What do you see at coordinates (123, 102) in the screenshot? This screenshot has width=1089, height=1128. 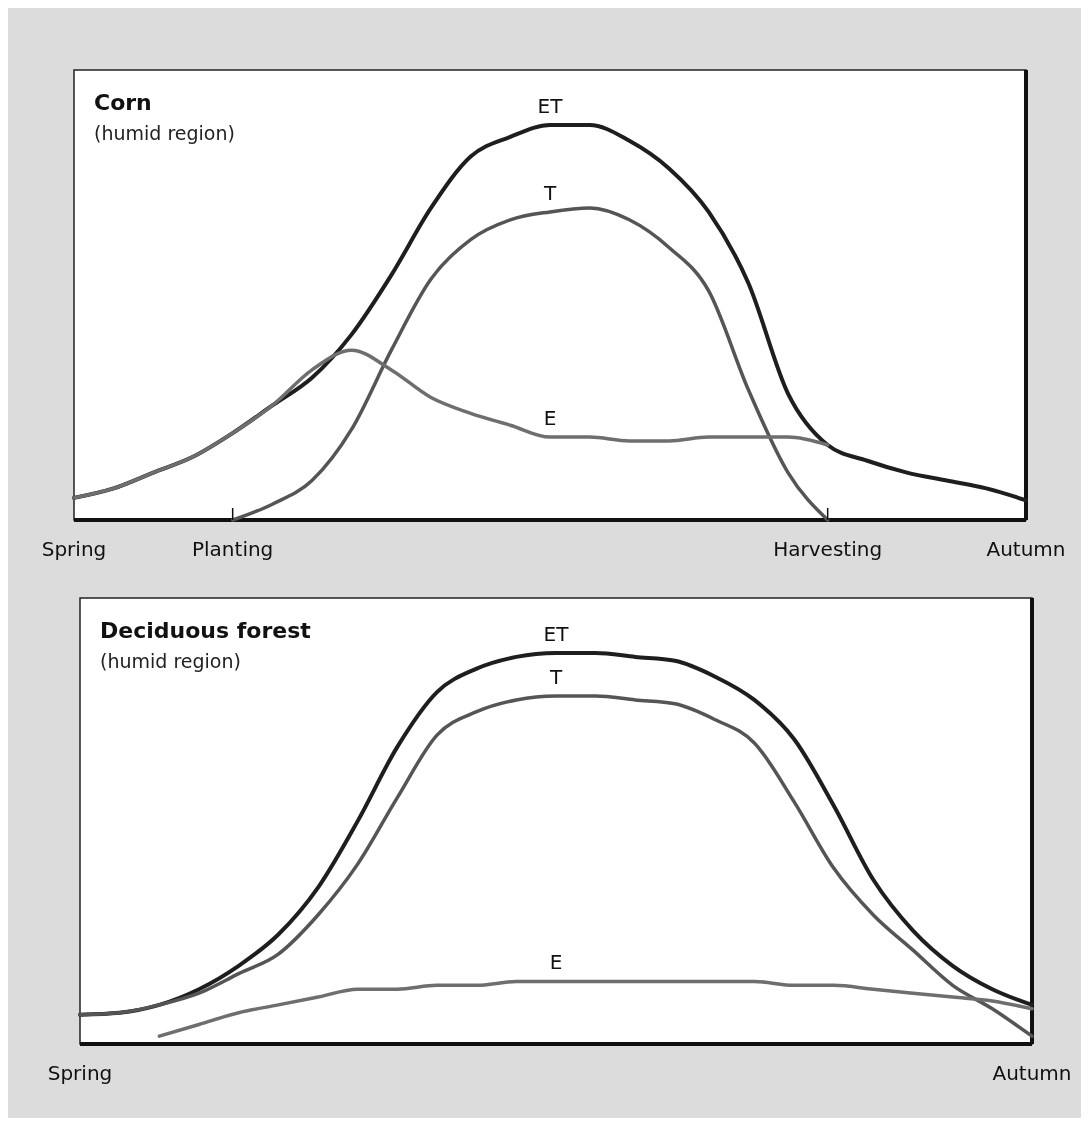 I see `chart-title: Corn` at bounding box center [123, 102].